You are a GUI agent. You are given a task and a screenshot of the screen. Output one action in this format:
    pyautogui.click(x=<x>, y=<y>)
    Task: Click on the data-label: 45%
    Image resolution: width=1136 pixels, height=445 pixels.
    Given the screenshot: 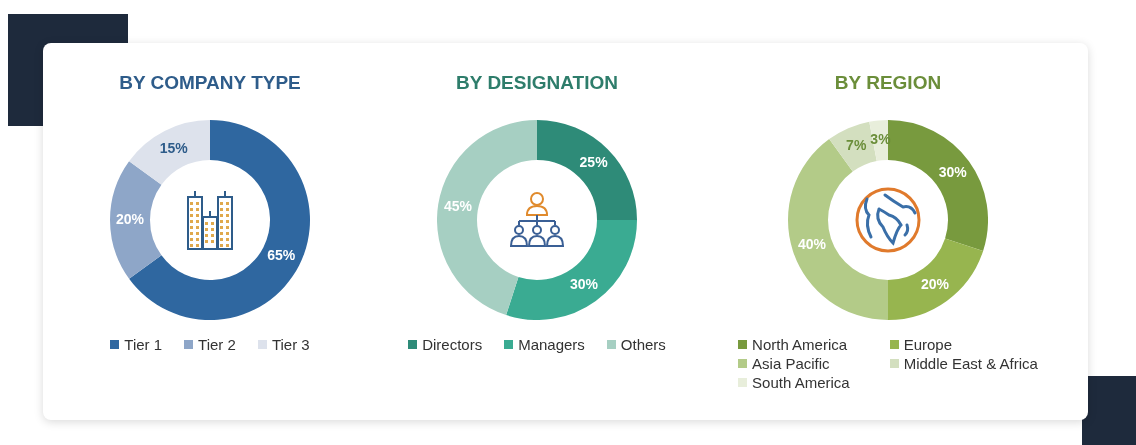 What is the action you would take?
    pyautogui.click(x=458, y=206)
    